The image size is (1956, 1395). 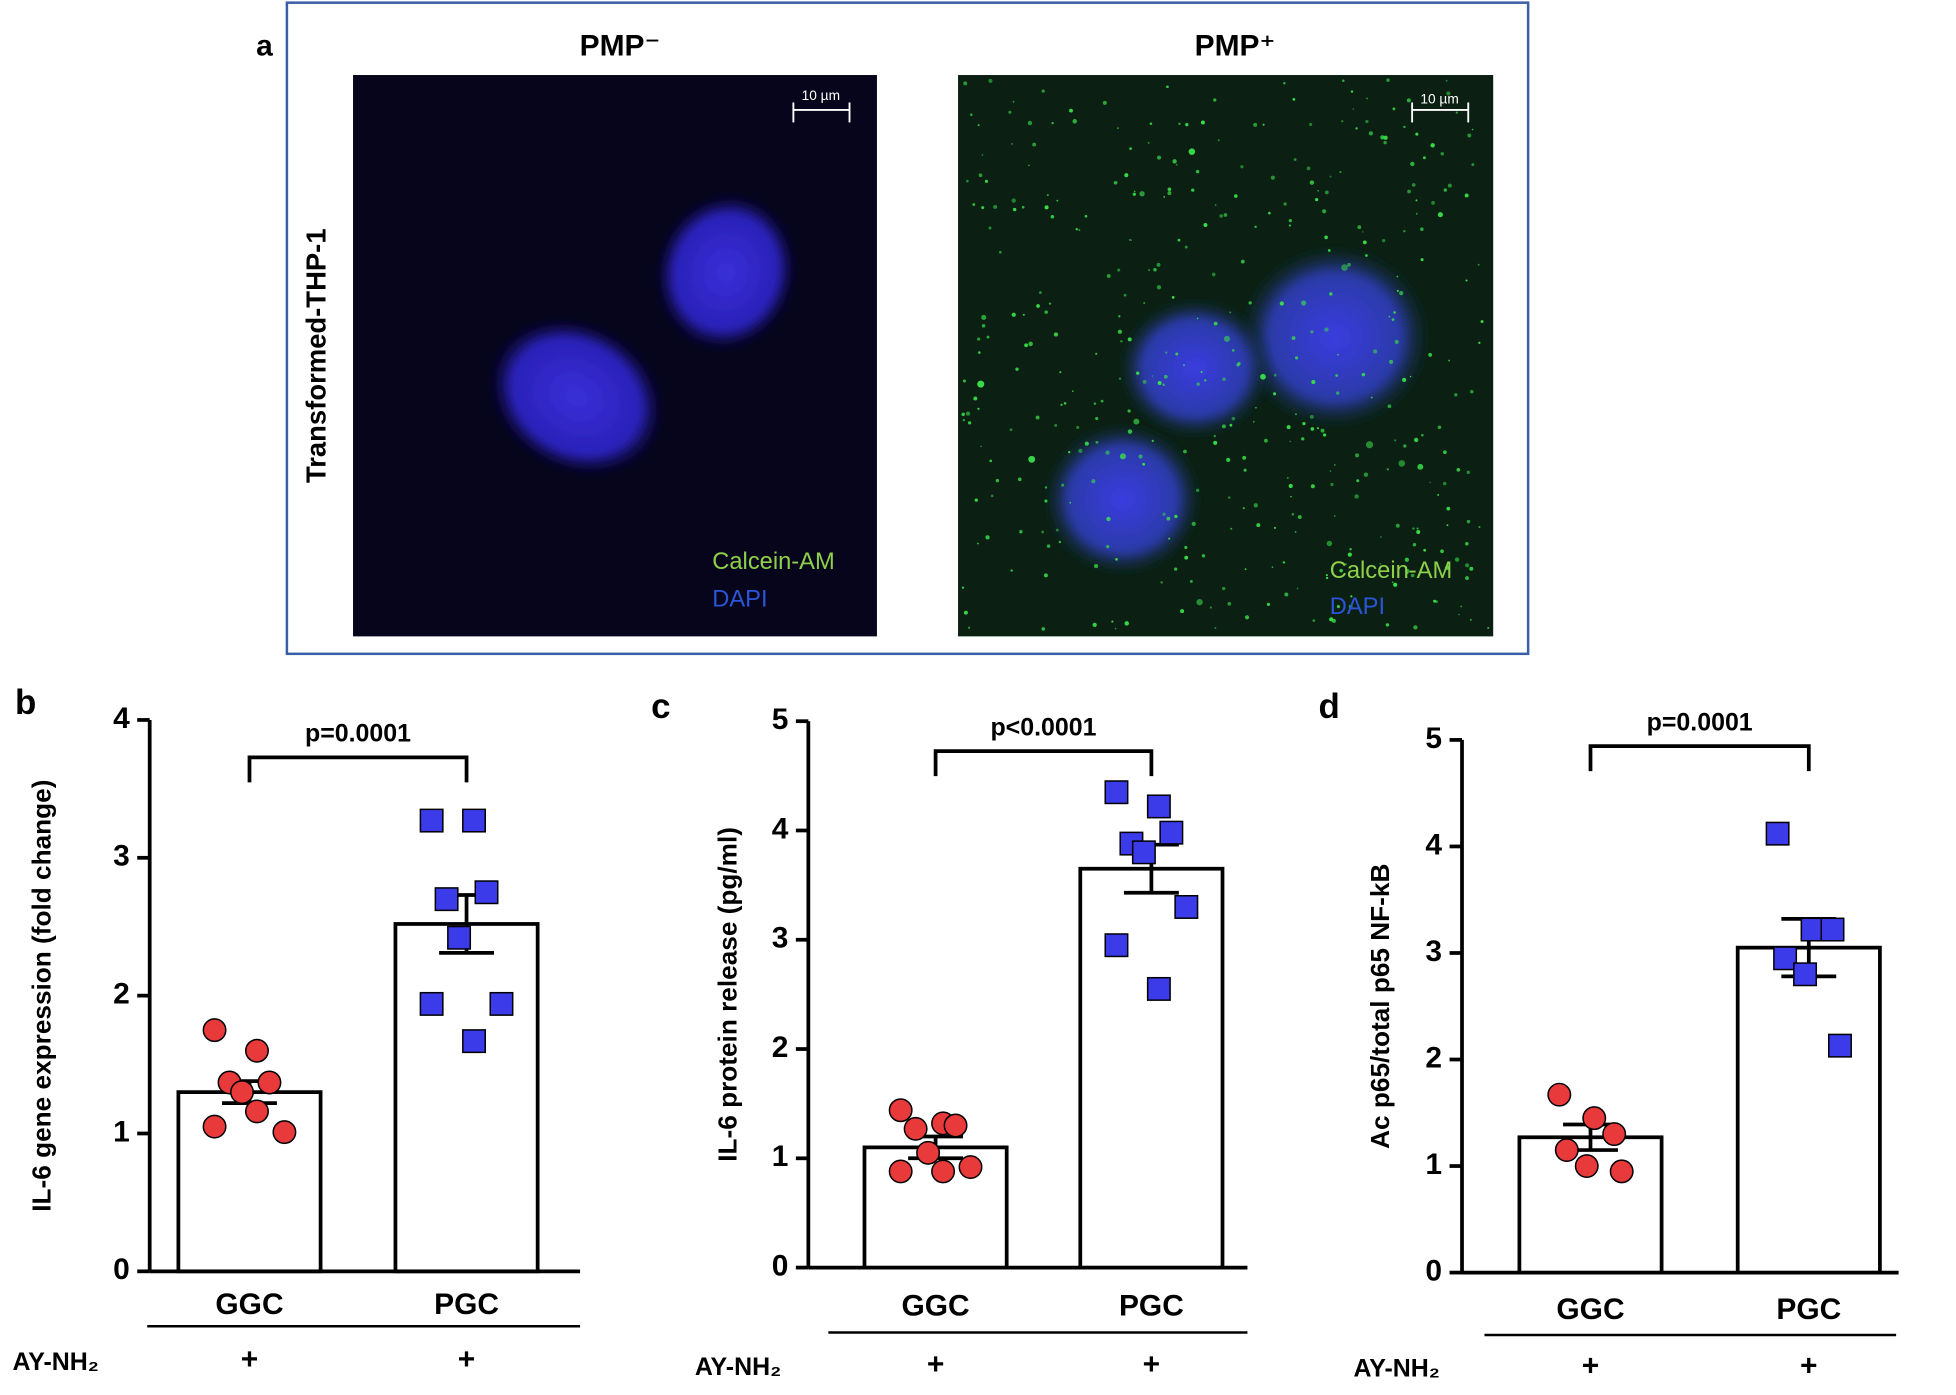 What do you see at coordinates (1396, 1368) in the screenshot?
I see `treatment-label: AY-NH₂` at bounding box center [1396, 1368].